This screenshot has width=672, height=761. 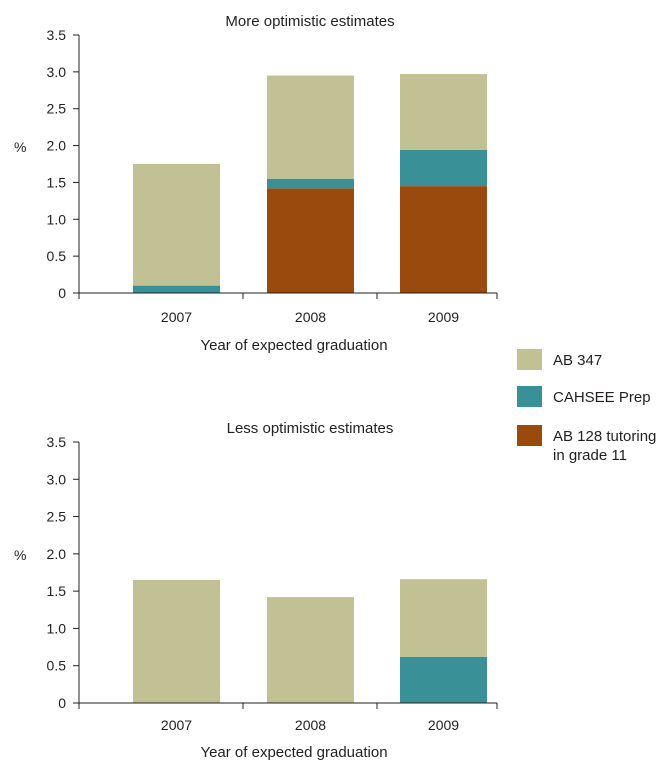 I want to click on legend-label: CAHSEE Prep, so click(x=602, y=397).